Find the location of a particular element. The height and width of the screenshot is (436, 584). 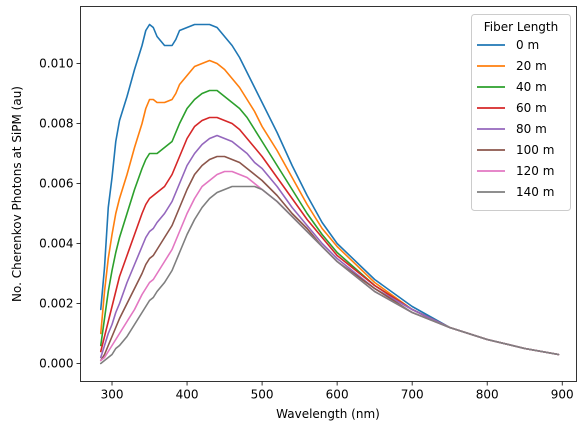

y-tick-label: 0.010 is located at coordinates (56, 64).